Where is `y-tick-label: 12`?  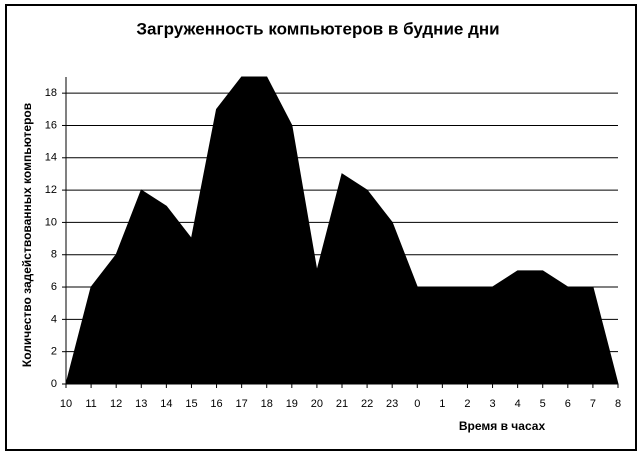
y-tick-label: 12 is located at coordinates (51, 190).